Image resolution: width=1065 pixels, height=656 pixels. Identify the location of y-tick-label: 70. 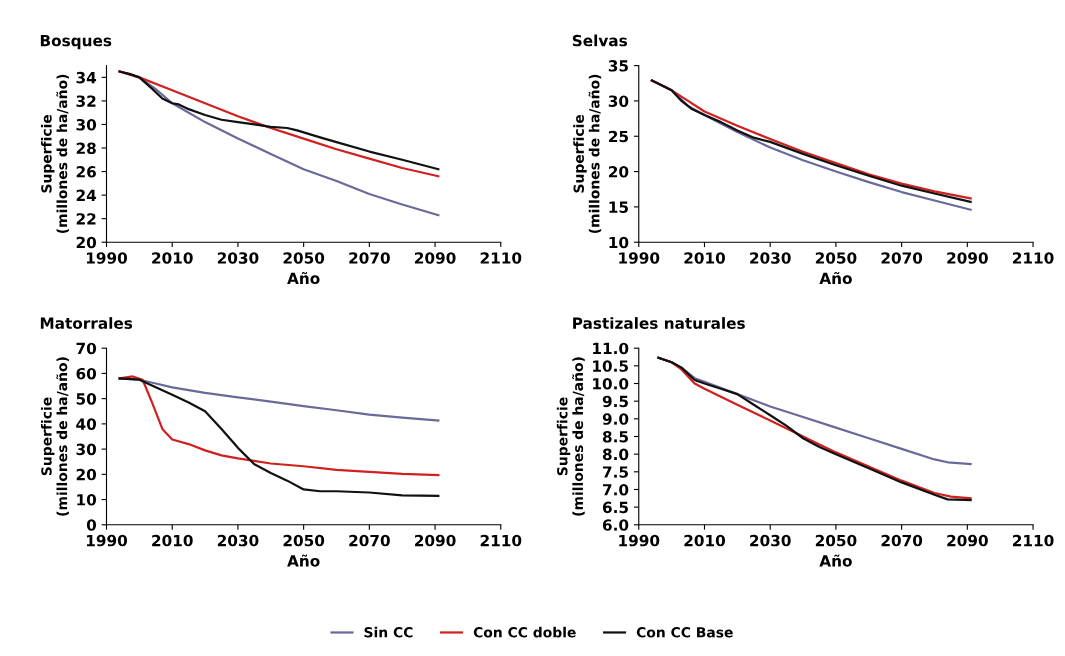
(86, 348).